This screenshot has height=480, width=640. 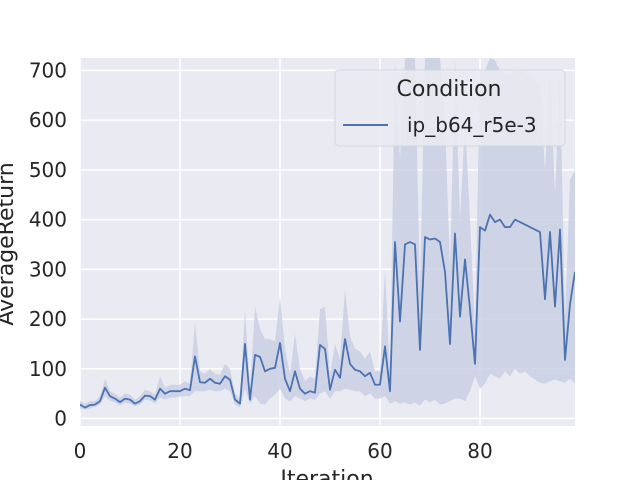 I want to click on legend-item-label: ip_b64_r5e-3, so click(x=472, y=125).